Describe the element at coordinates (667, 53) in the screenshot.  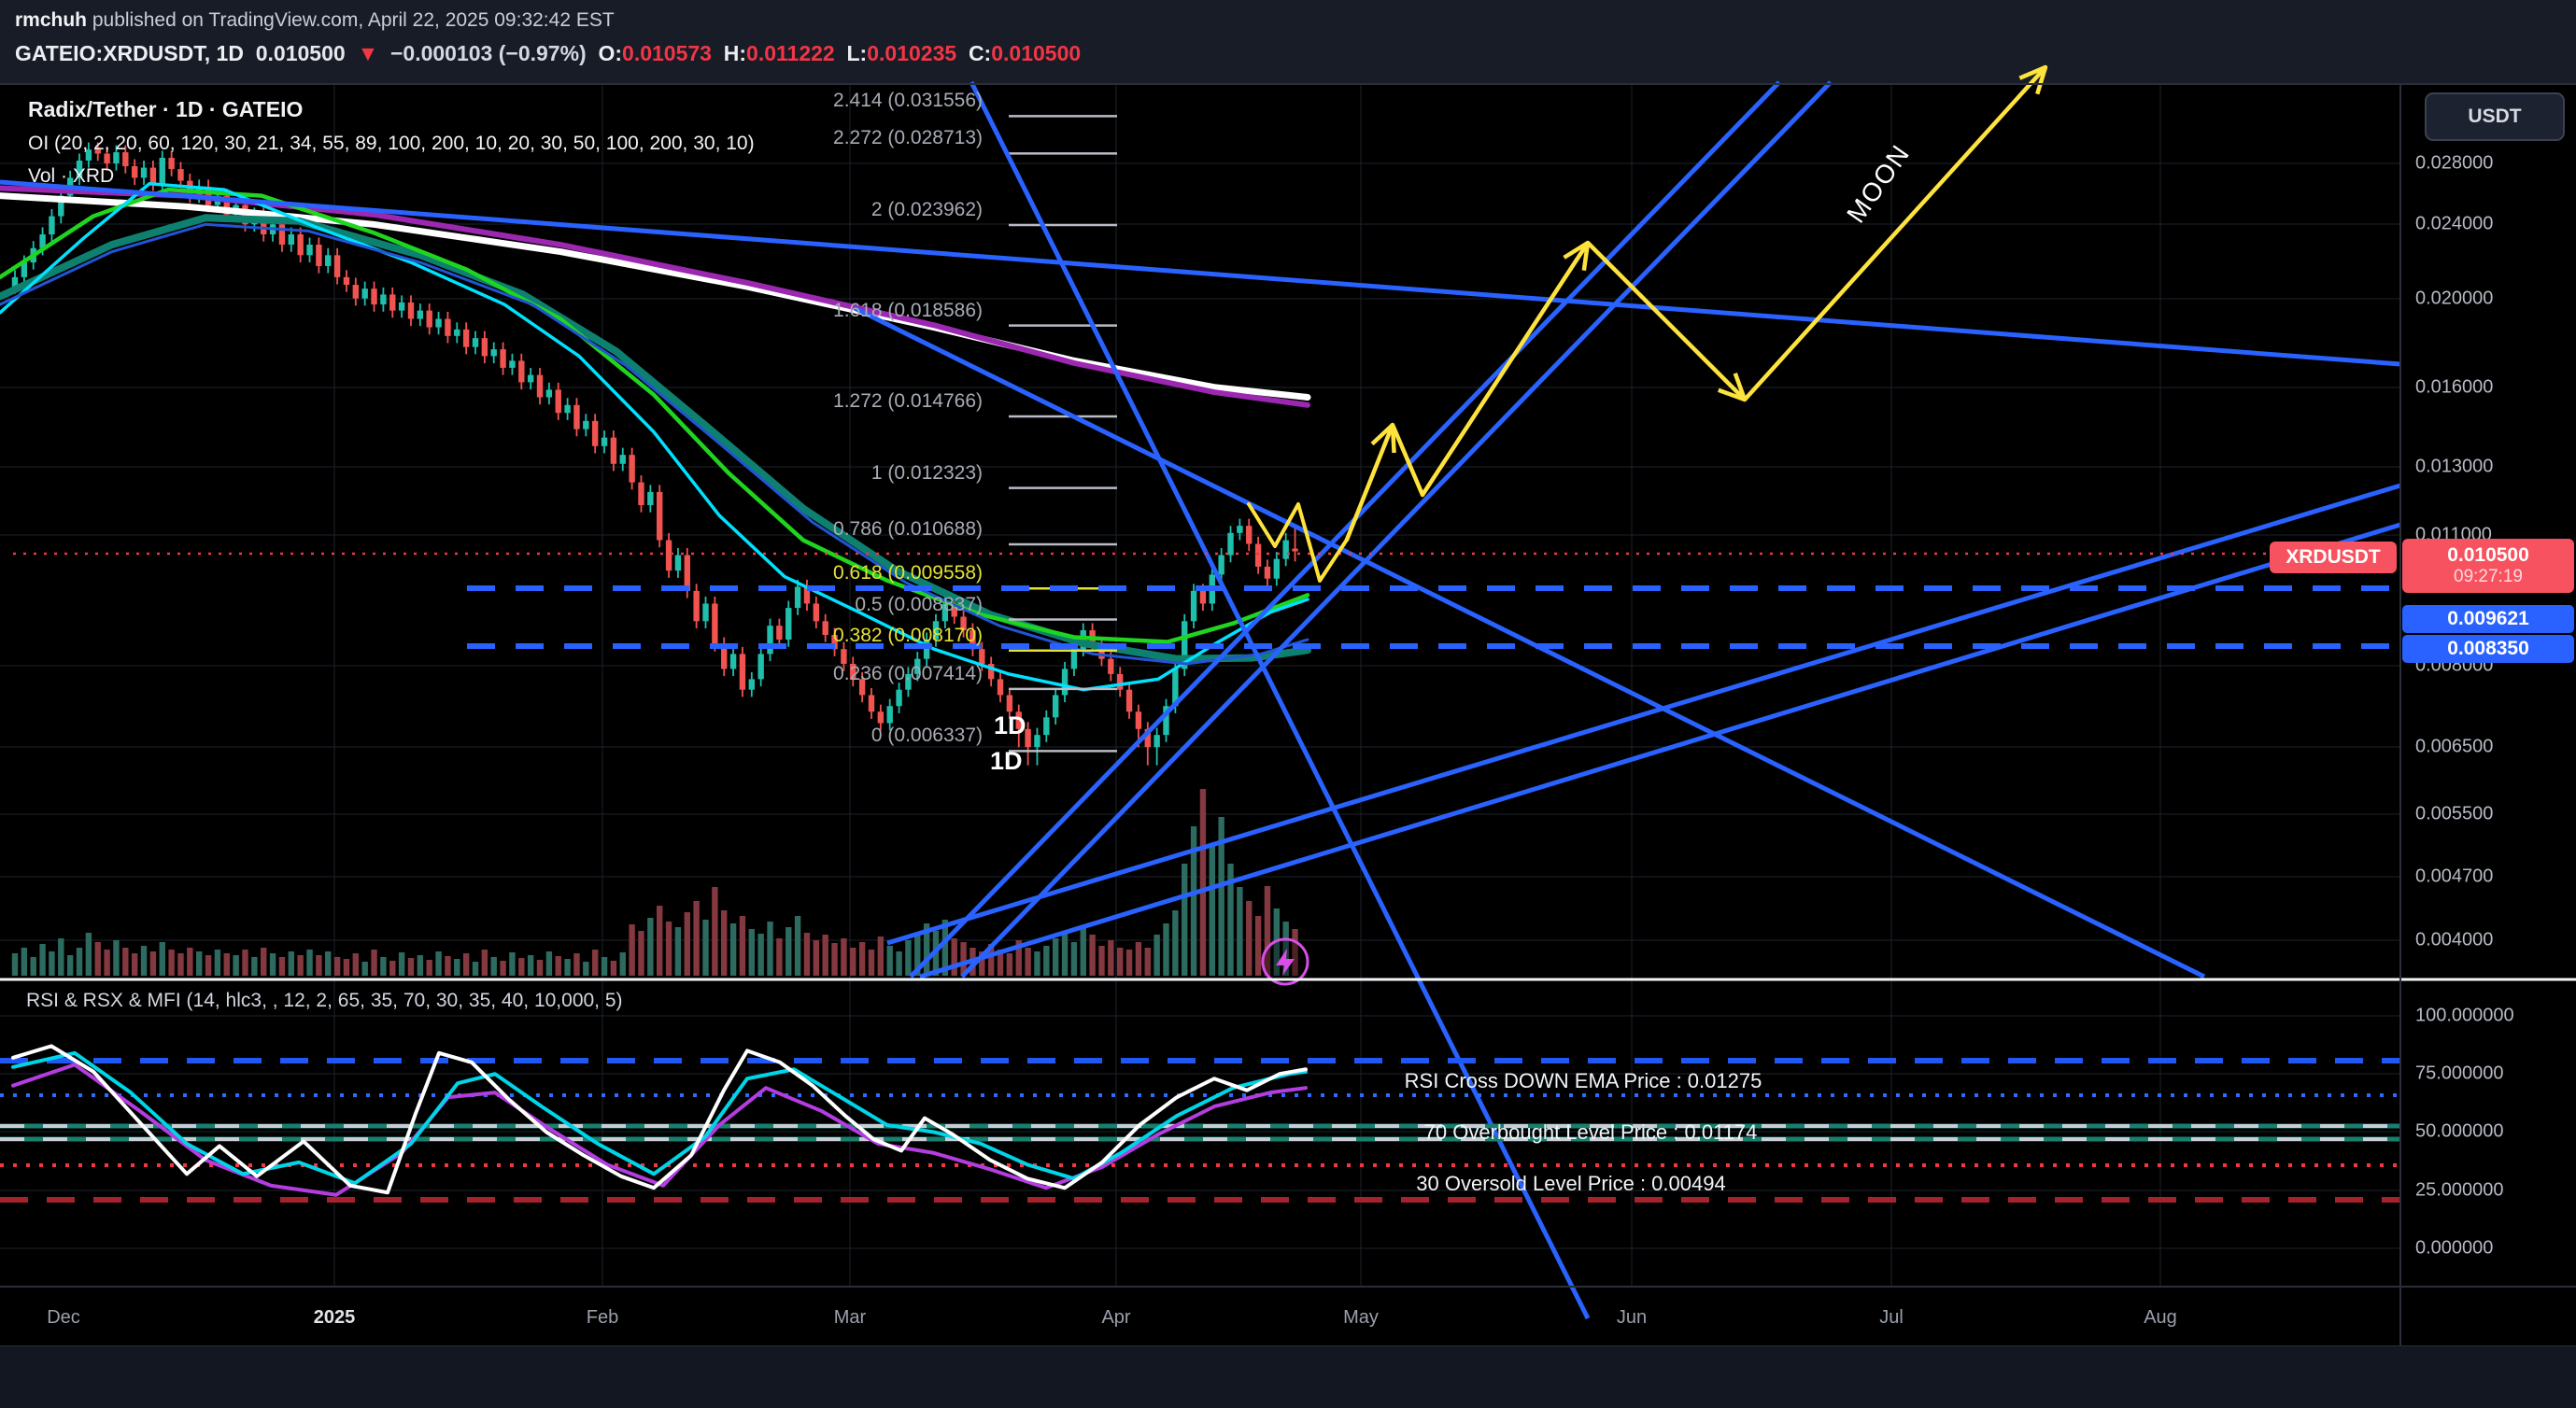
I see `open-value: 0.010573` at that location.